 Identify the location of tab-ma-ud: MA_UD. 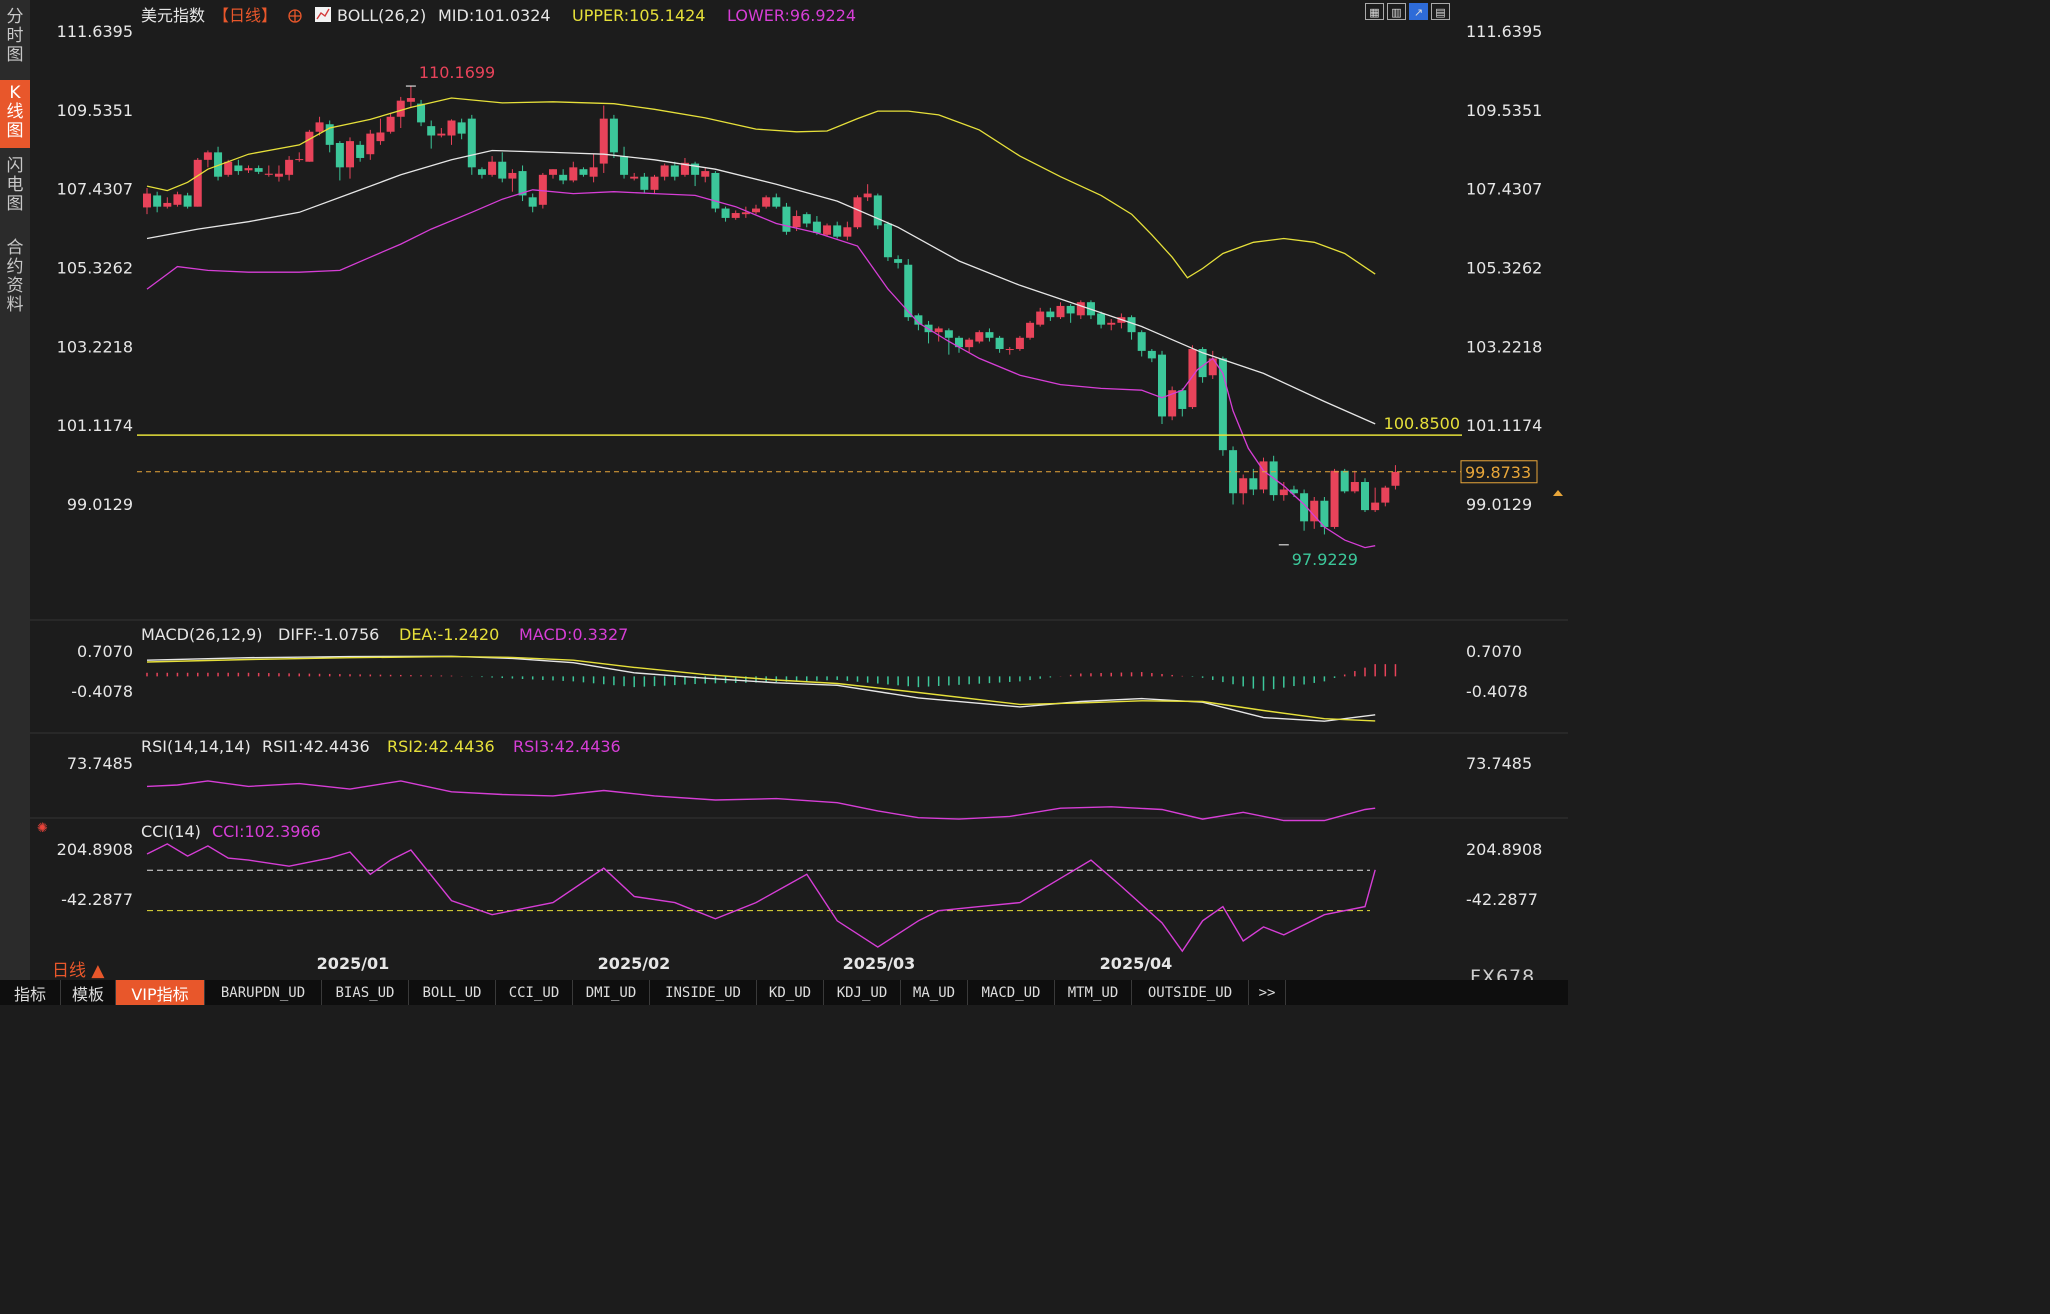
(934, 992).